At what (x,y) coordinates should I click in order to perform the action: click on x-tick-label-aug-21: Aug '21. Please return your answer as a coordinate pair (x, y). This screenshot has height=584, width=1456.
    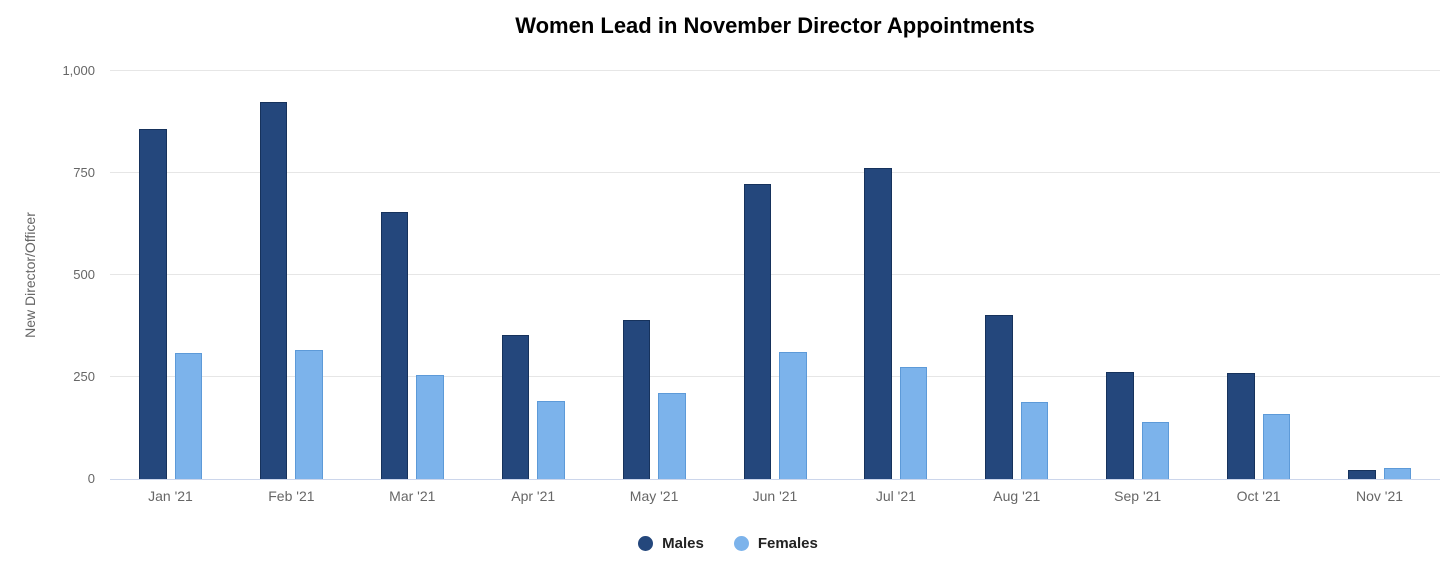
    Looking at the image, I should click on (1017, 496).